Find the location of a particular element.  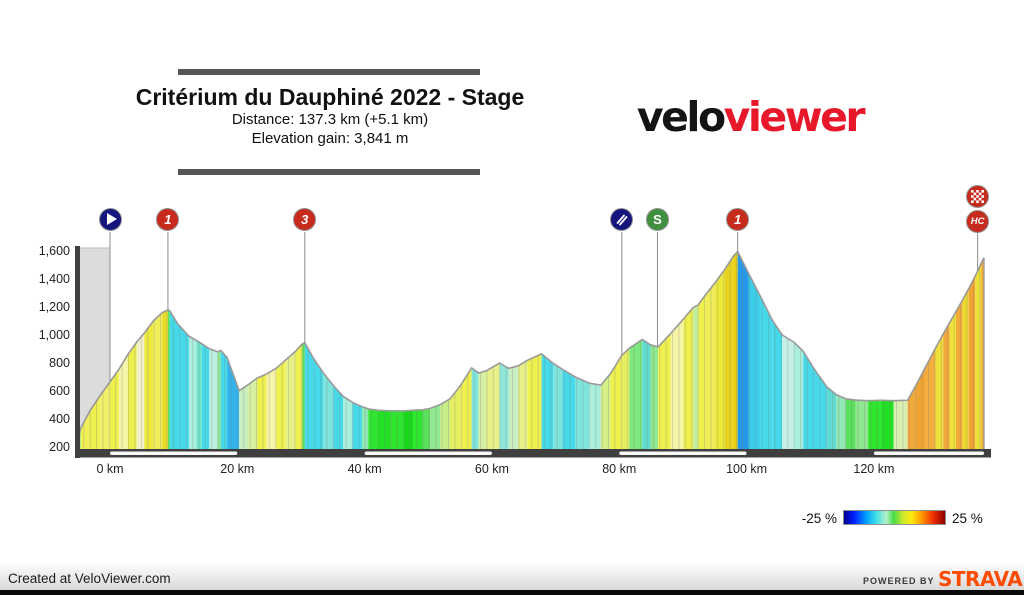

title-rule-bottom is located at coordinates (329, 172).